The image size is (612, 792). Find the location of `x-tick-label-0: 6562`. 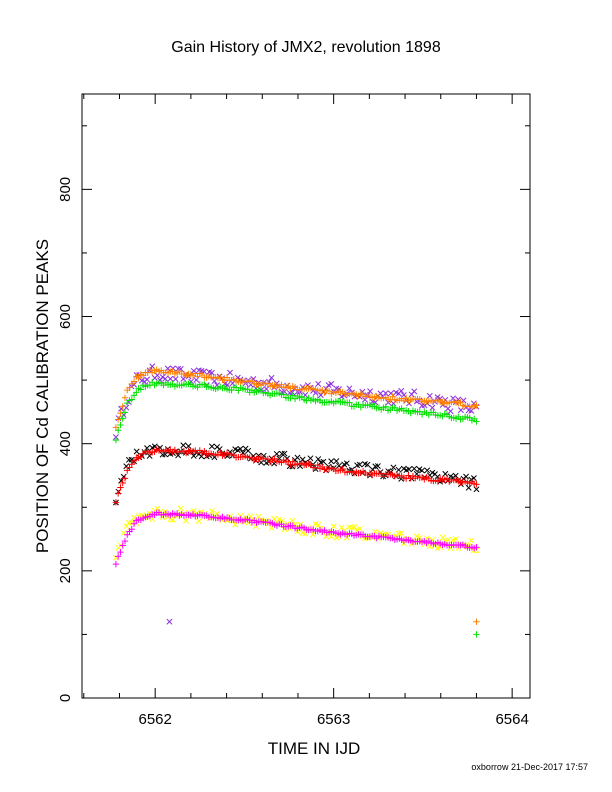

x-tick-label-0: 6562 is located at coordinates (154, 719).